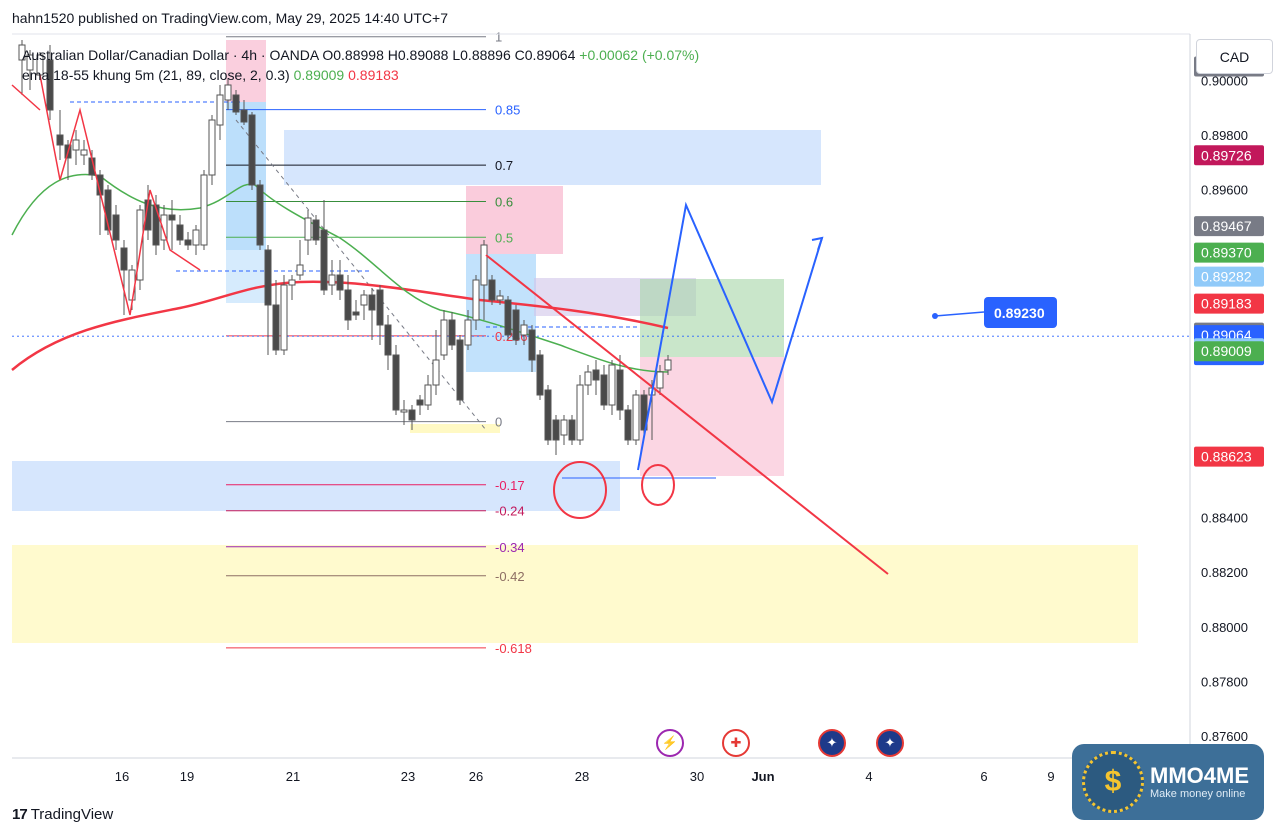 The height and width of the screenshot is (837, 1286). What do you see at coordinates (1226, 277) in the screenshot?
I see `price-tag-label: 0.89282` at bounding box center [1226, 277].